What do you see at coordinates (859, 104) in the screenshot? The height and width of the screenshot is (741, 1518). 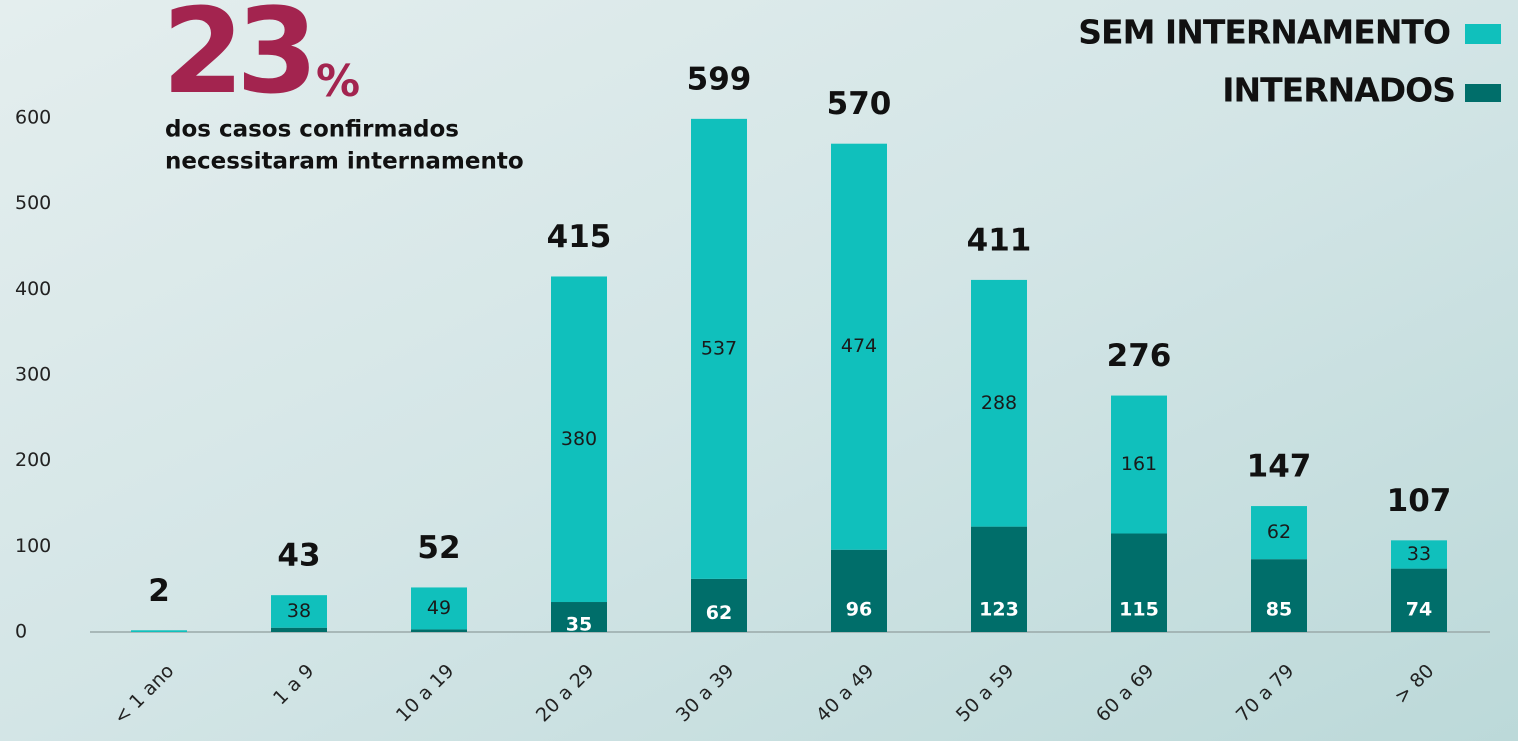 I see `total-label: 570` at bounding box center [859, 104].